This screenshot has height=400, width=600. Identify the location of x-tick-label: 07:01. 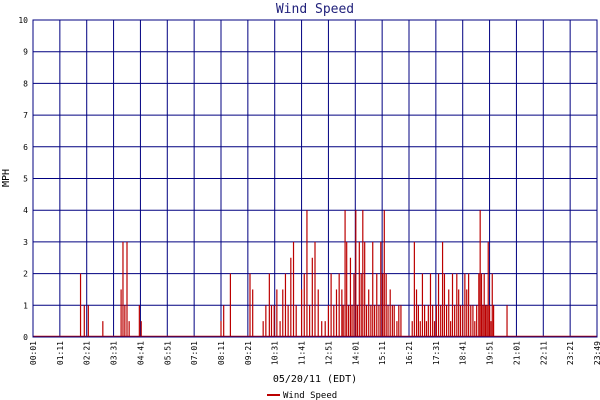
(194, 353).